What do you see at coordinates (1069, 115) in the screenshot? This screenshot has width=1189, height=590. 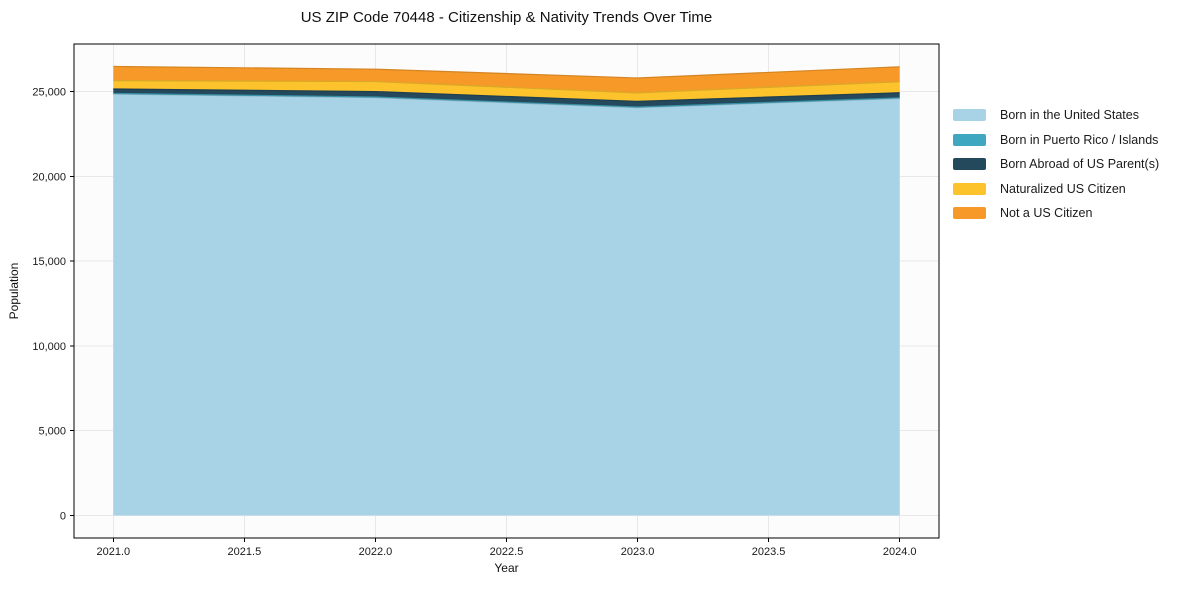 I see `legend-label: Born in the United States` at bounding box center [1069, 115].